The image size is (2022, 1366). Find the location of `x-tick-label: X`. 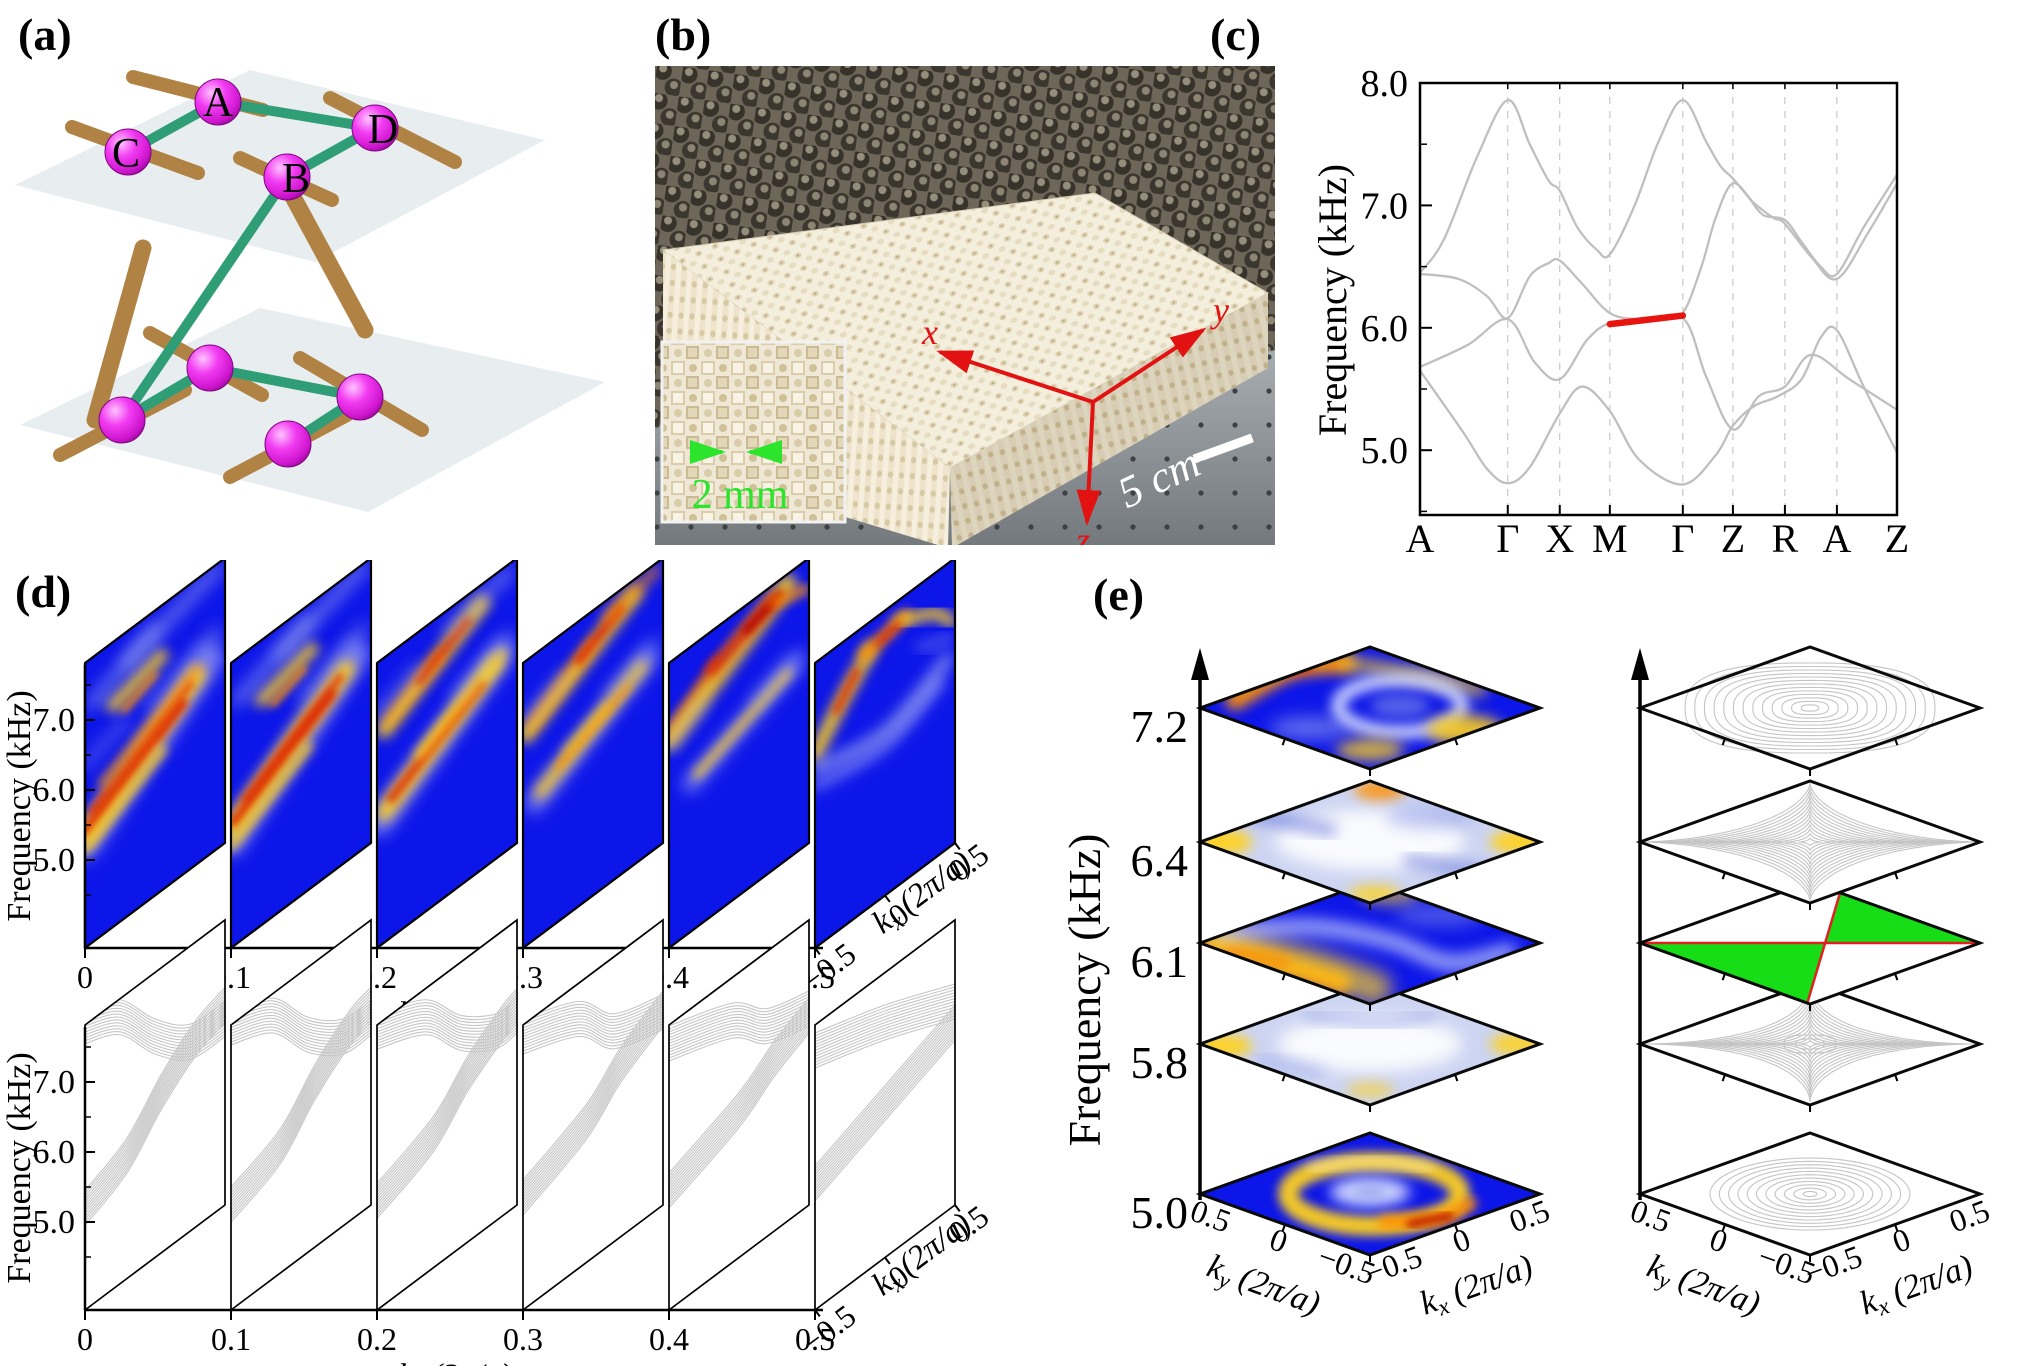

x-tick-label: X is located at coordinates (1559, 538).